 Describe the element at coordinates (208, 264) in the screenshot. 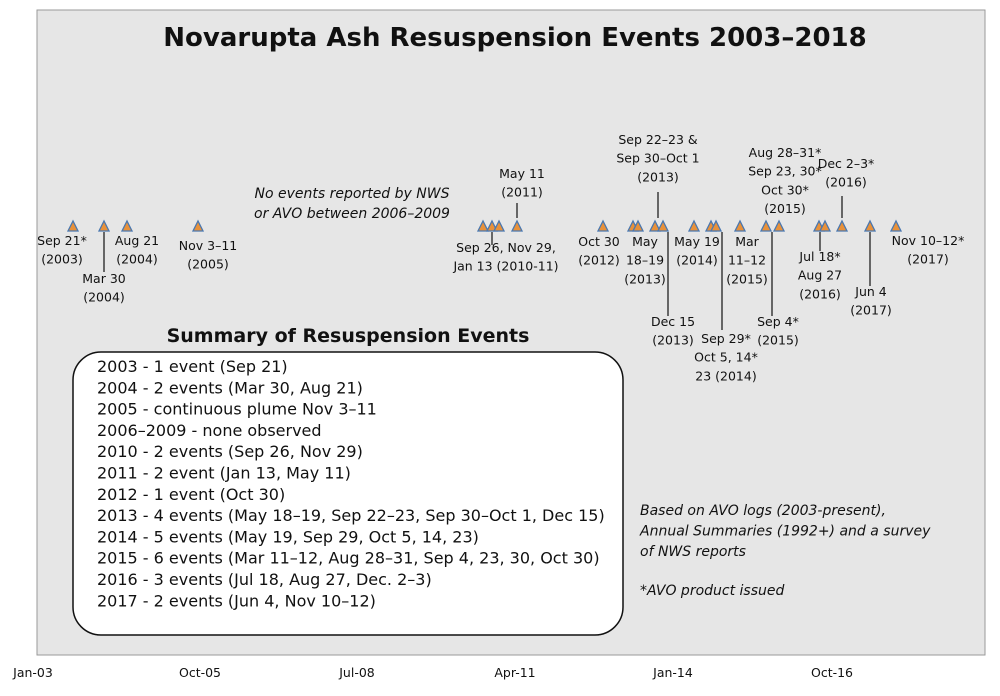

I see `event-label: (2005)` at that location.